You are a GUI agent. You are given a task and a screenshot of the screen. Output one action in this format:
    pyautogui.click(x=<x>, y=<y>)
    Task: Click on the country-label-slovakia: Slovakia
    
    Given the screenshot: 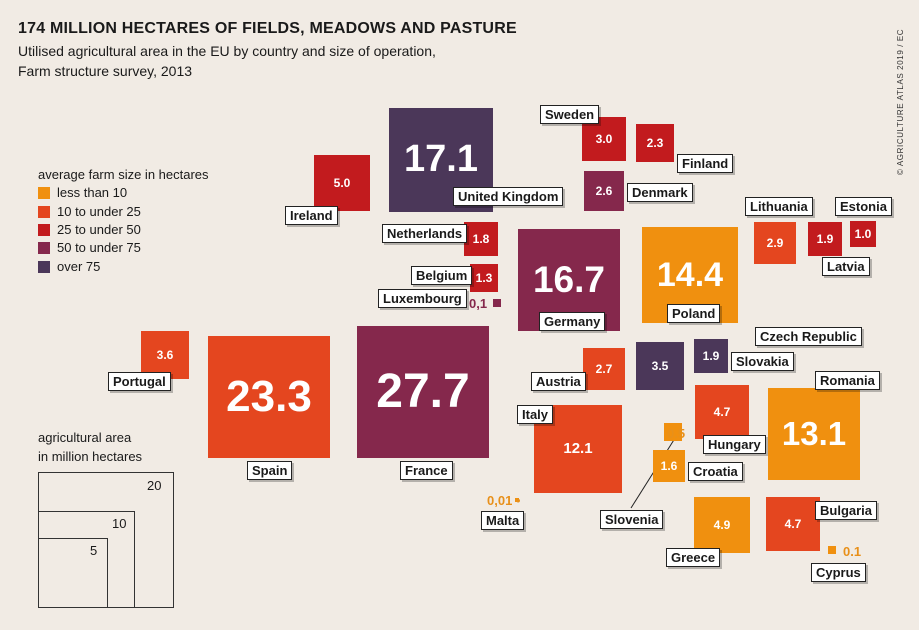 What is the action you would take?
    pyautogui.click(x=762, y=361)
    